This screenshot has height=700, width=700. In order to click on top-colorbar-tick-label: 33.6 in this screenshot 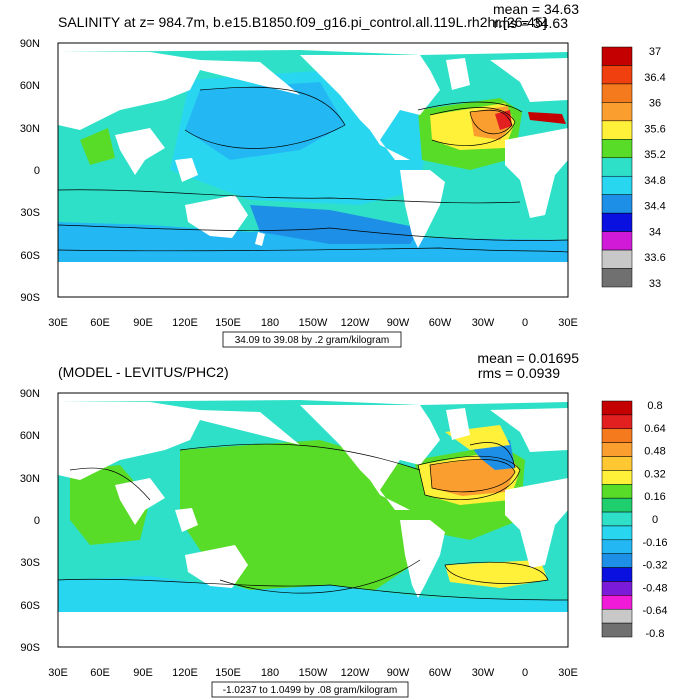, I will do `click(654, 258)`.